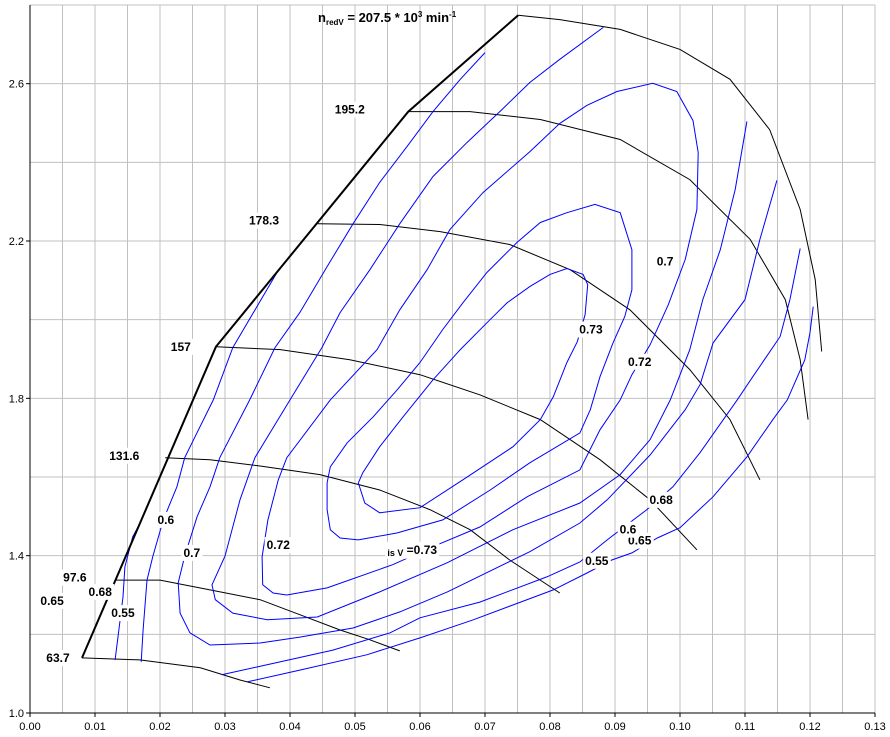  I want to click on x-tick-label: 0.10, so click(679, 727).